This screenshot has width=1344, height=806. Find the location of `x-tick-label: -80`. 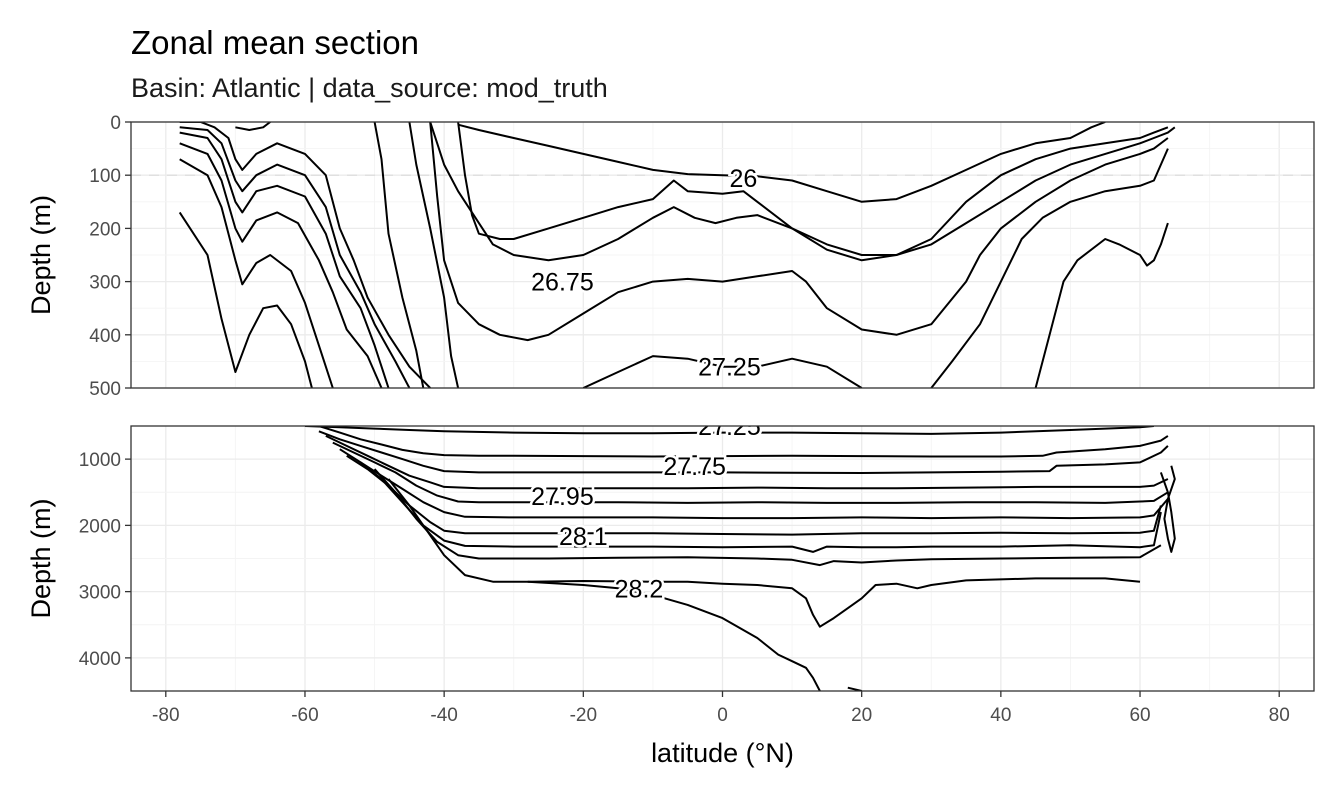

x-tick-label: -80 is located at coordinates (165, 715).